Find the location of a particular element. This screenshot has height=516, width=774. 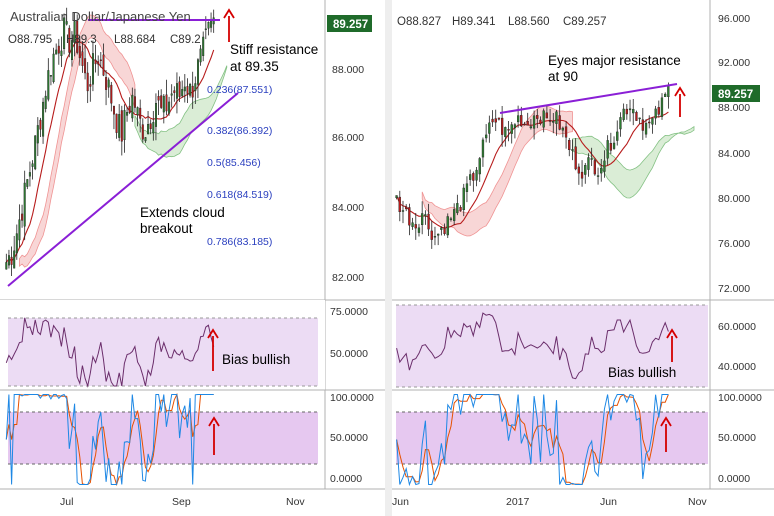

right-price-pane is located at coordinates (545, 165).